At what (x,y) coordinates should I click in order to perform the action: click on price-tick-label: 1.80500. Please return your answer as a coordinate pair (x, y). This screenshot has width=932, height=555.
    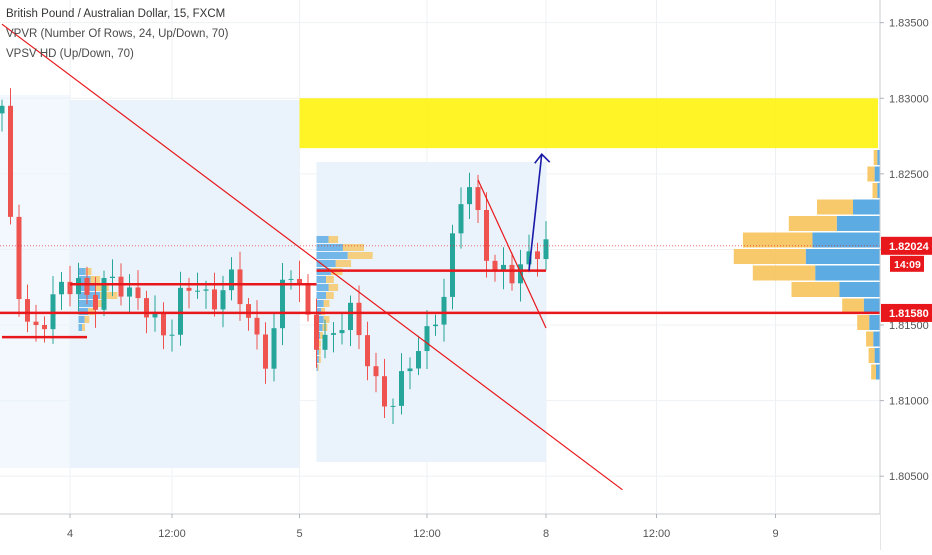
    Looking at the image, I should click on (909, 477).